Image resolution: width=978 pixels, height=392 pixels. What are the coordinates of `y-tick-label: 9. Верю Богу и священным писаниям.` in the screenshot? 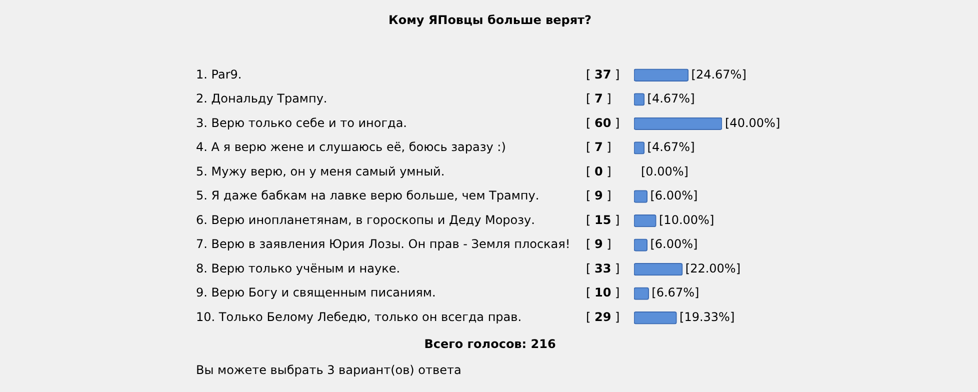 It's located at (316, 293).